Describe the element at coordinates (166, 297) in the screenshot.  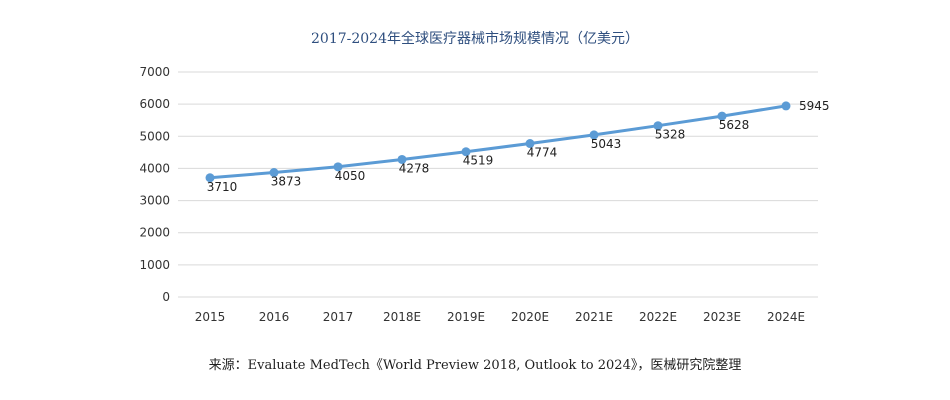
I see `y-tick-label: 0` at that location.